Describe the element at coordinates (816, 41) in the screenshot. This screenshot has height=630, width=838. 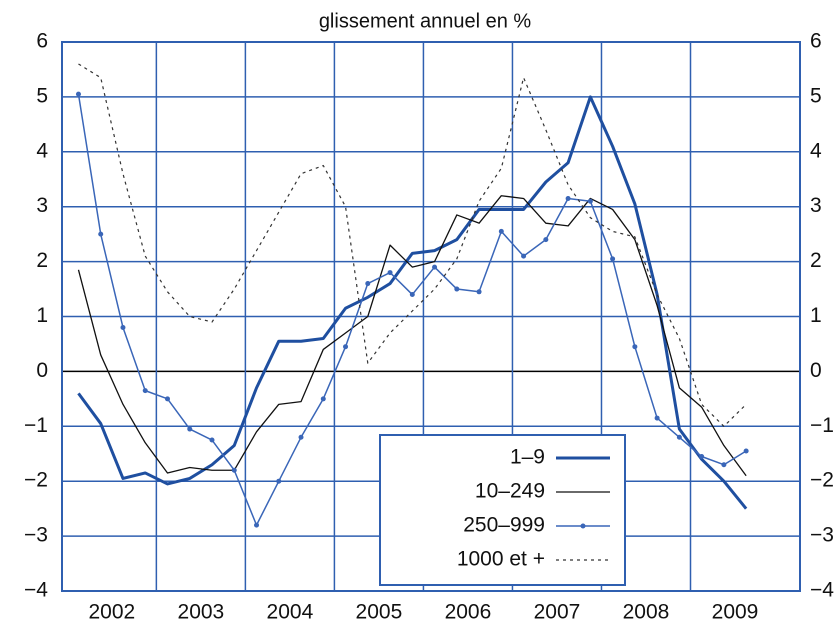
I see `y2-tick-label: 6` at that location.